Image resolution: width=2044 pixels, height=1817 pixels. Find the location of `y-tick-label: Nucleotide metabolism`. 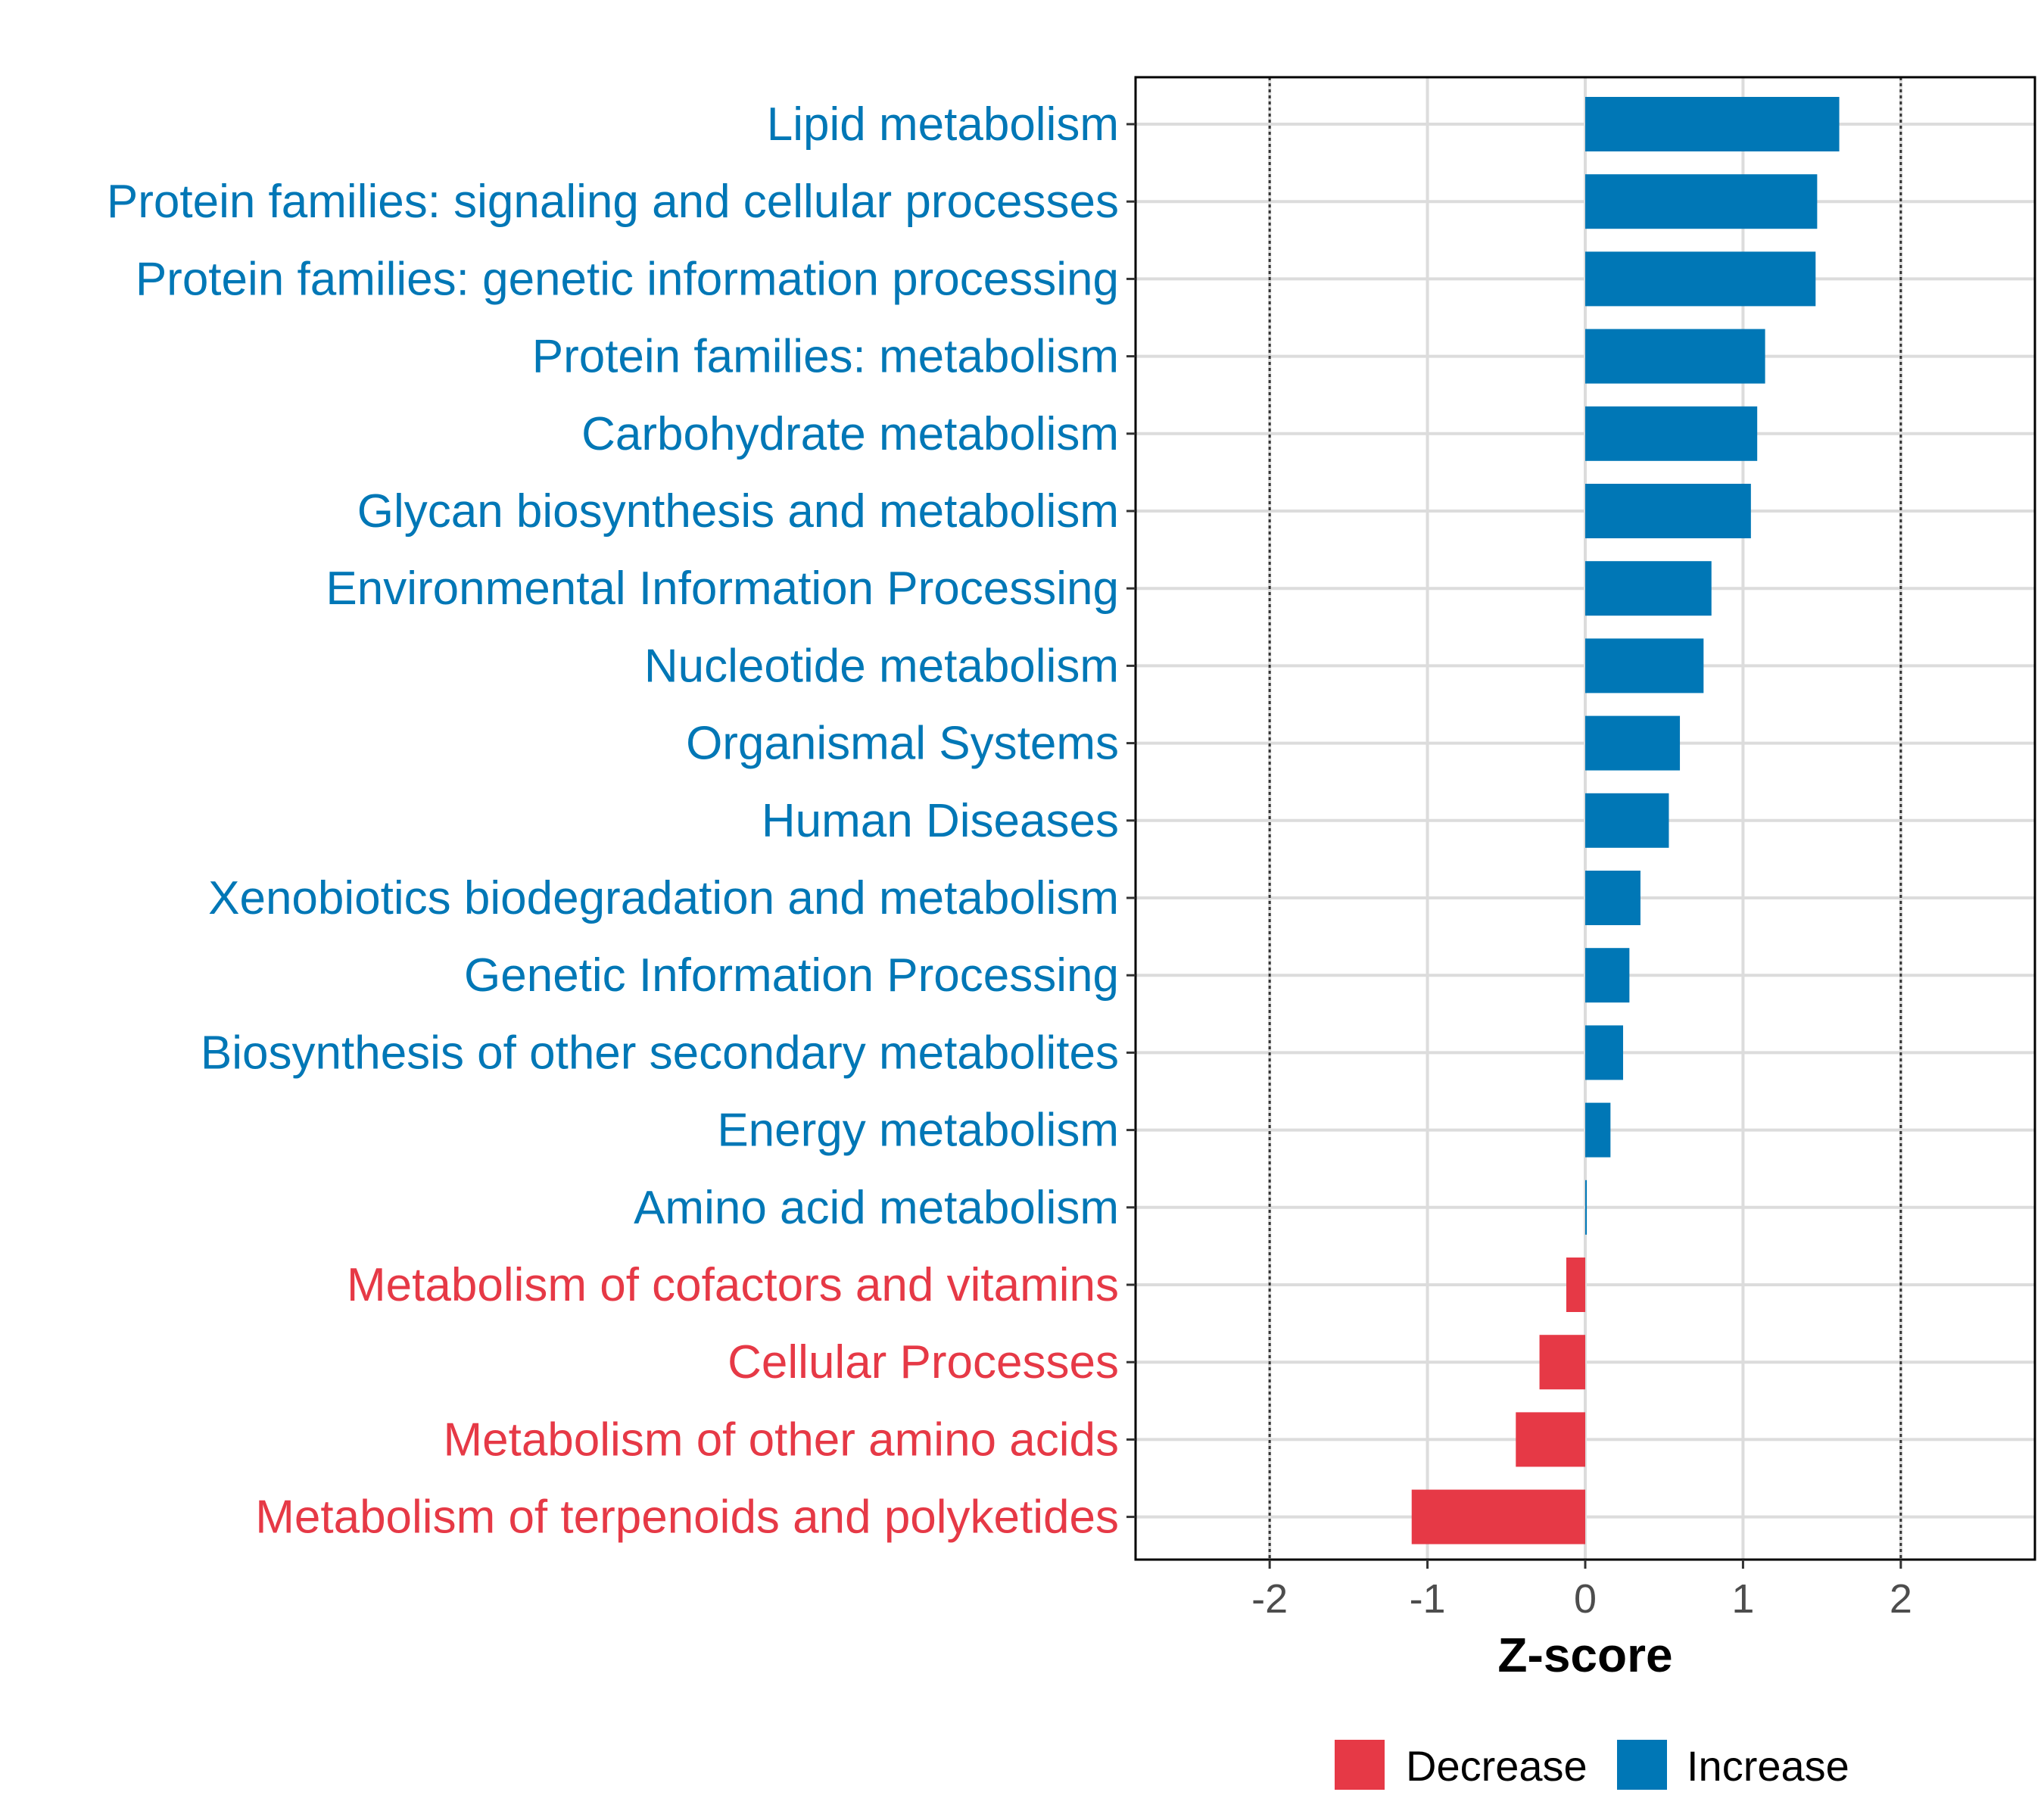

y-tick-label: Nucleotide metabolism is located at coordinates (881, 666).